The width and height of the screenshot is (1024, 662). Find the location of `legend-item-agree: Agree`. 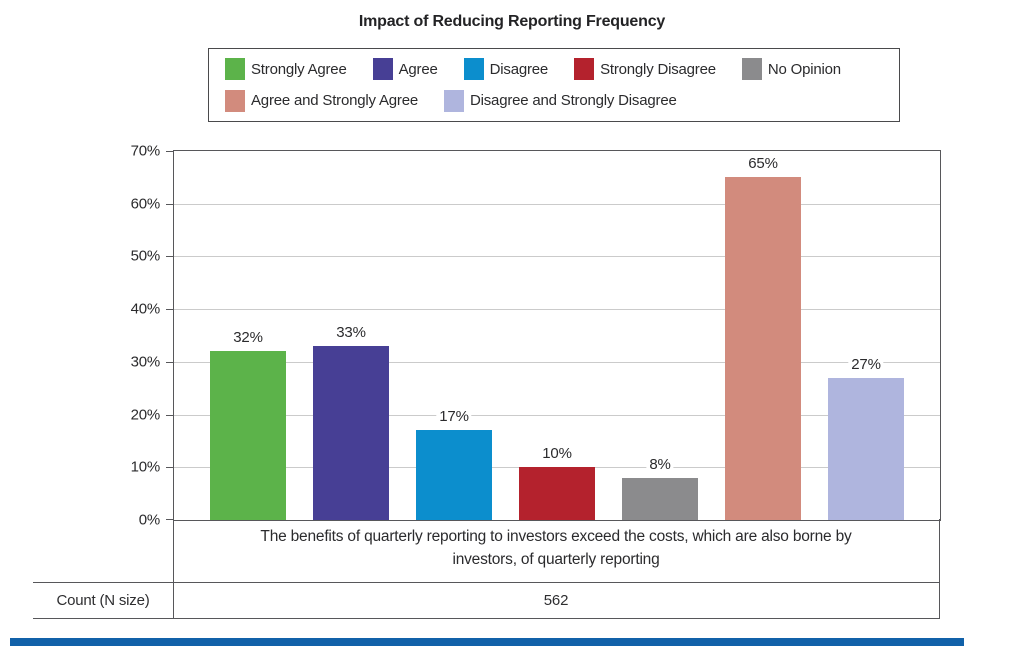

legend-item-agree: Agree is located at coordinates (405, 69).